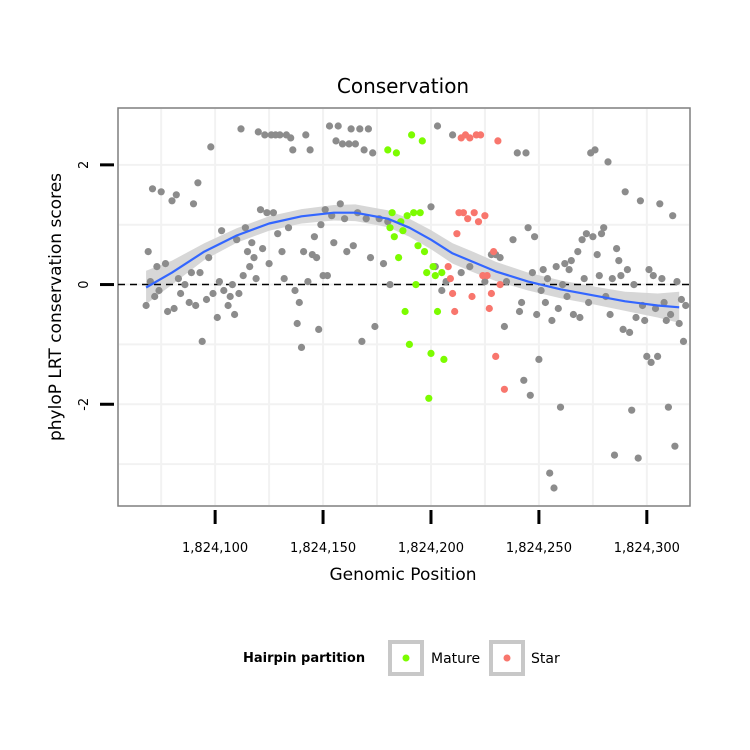 The width and height of the screenshot is (750, 750). I want to click on legend-key-star, so click(507, 658).